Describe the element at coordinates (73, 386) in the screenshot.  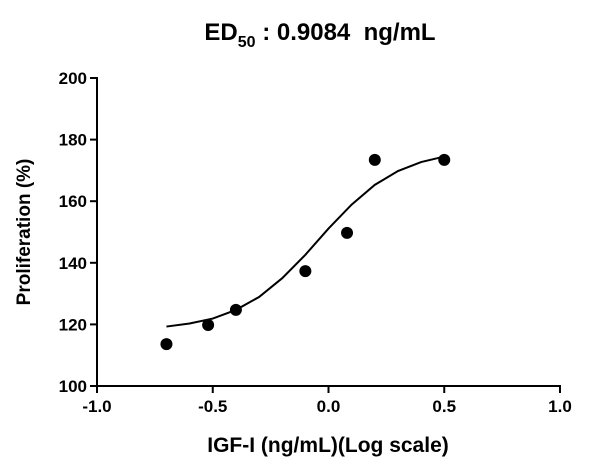
I see `y-tick-label: 100` at that location.